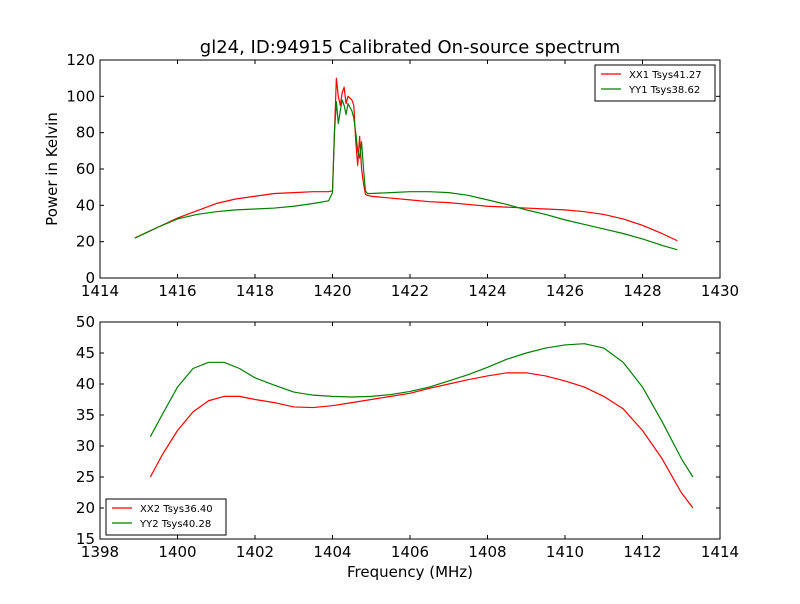  Describe the element at coordinates (565, 552) in the screenshot. I see `x-tick-label: 1410` at that location.